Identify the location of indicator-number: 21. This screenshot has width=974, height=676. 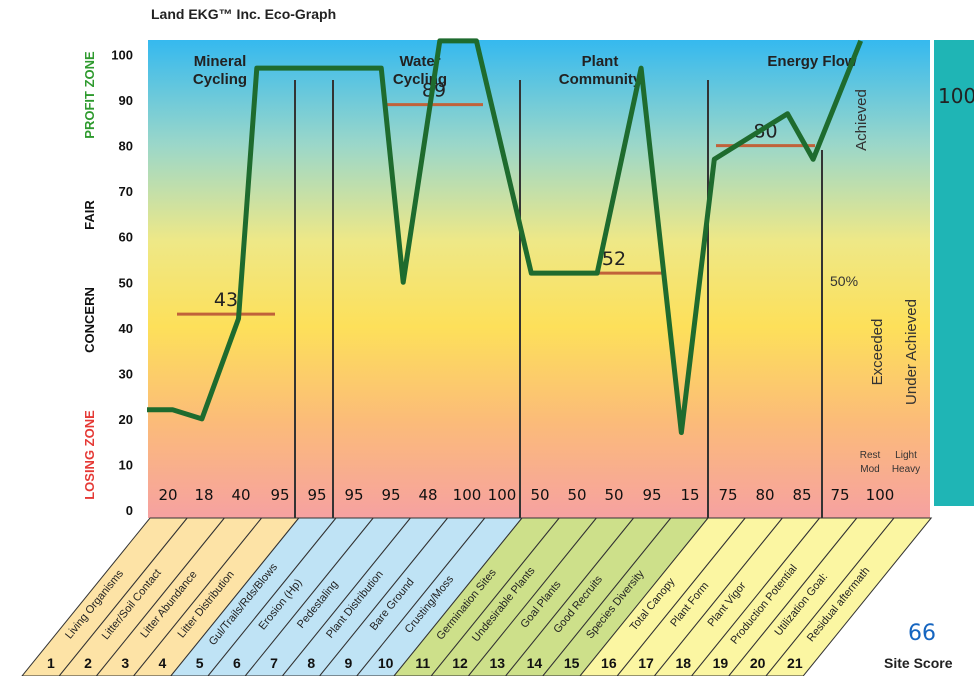
(795, 663).